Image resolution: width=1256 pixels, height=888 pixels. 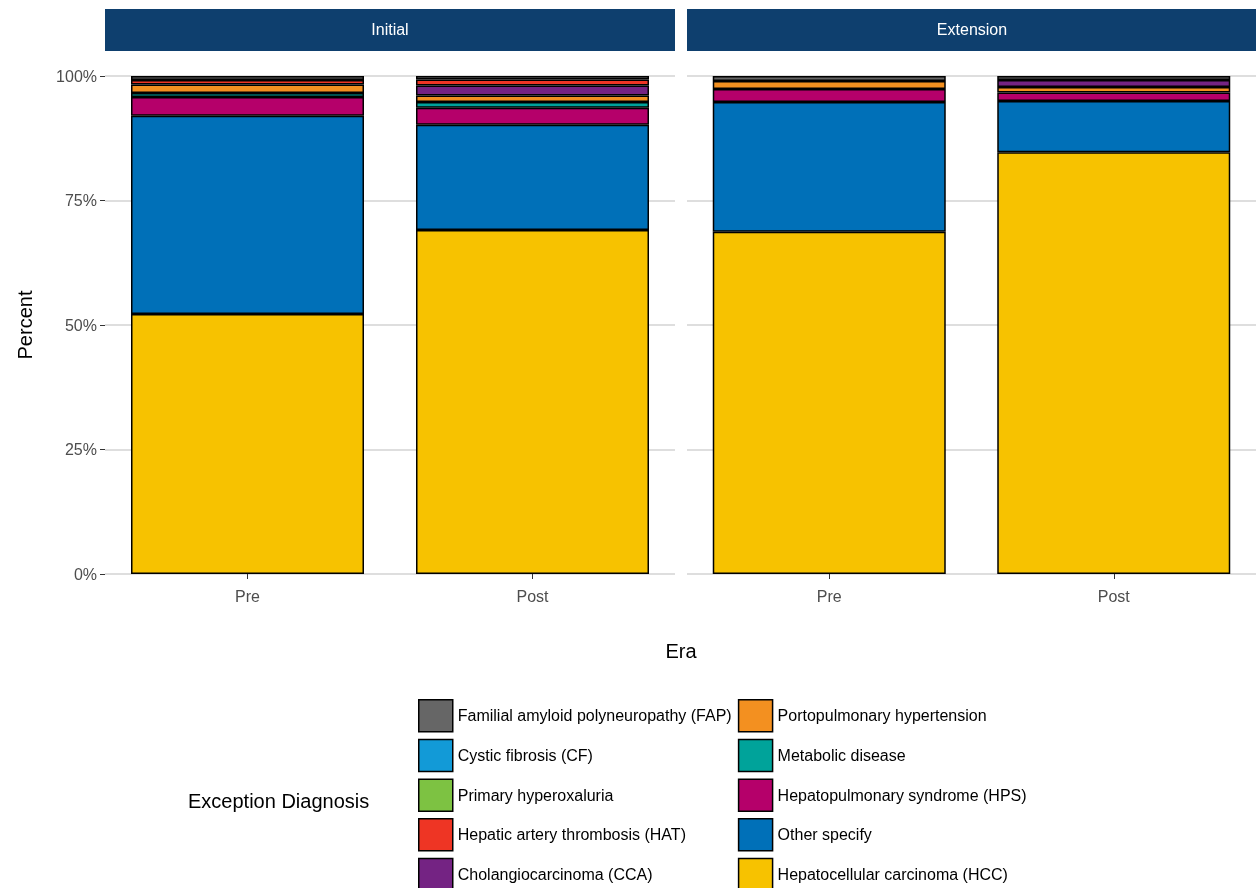 I want to click on legend-label: Primary hyperoxaluria, so click(x=535, y=795).